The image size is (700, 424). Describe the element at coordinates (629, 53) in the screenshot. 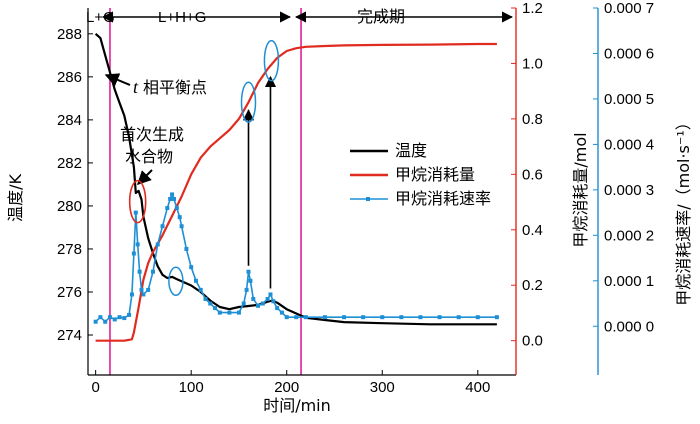

I see `y-right2-tick-label-6: 0.000 6` at that location.